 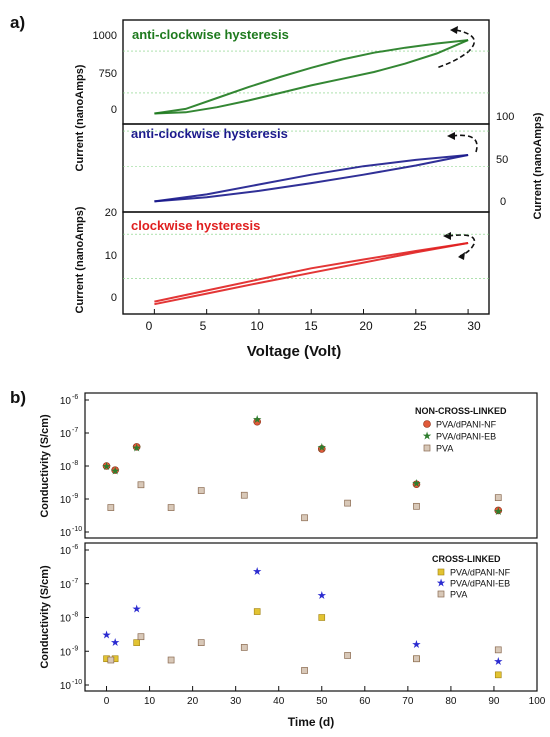 I want to click on legend-top-entry: PVA/dPANI-NF, so click(x=466, y=425).